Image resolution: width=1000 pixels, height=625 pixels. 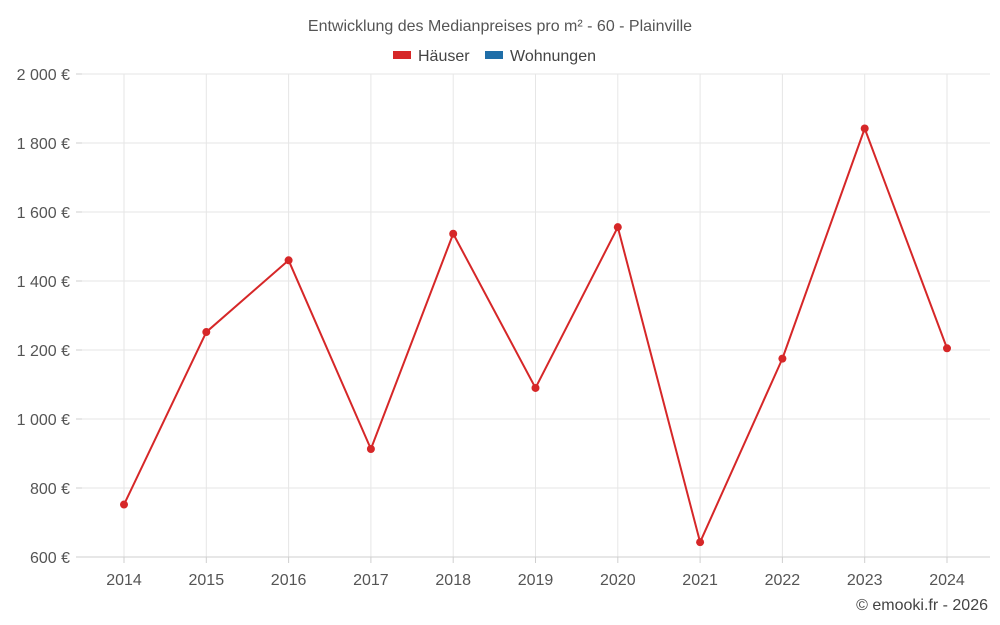 I want to click on y-tick-label: 1 000 €, so click(x=43, y=420).